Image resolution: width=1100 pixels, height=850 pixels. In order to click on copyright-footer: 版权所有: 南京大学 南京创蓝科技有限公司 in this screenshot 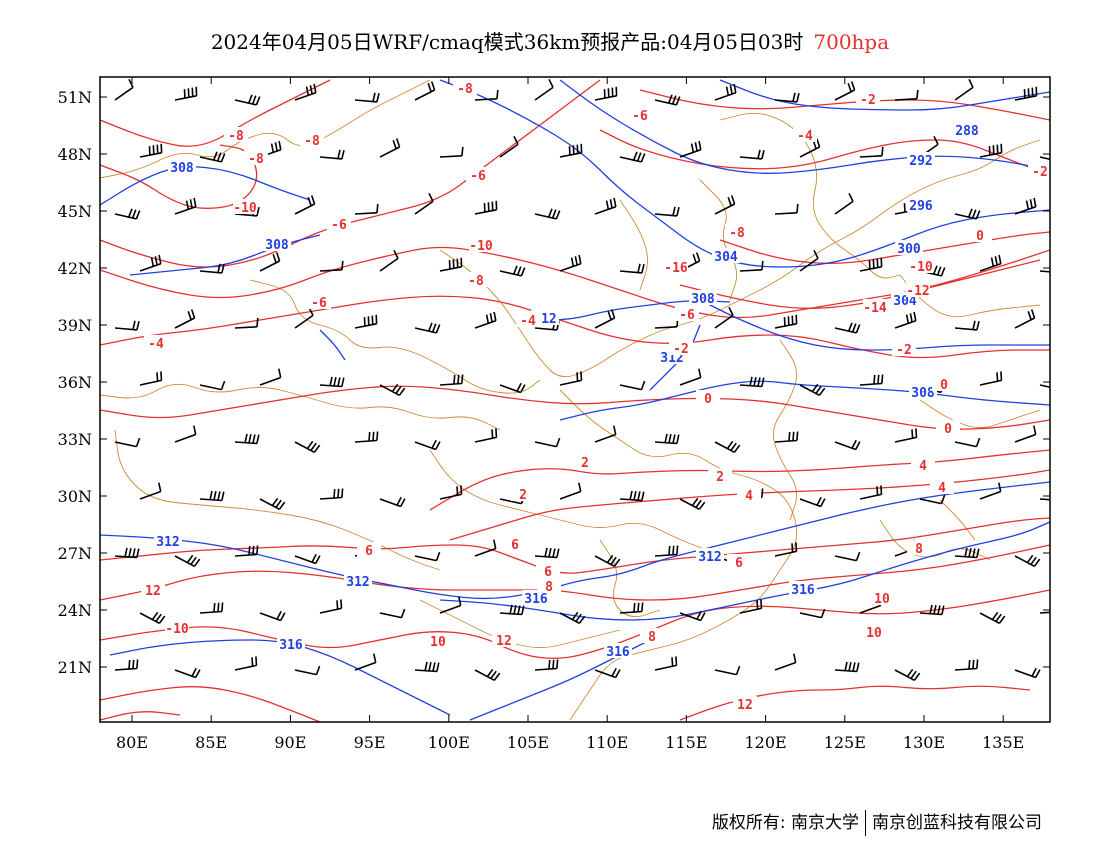, I will do `click(877, 822)`.